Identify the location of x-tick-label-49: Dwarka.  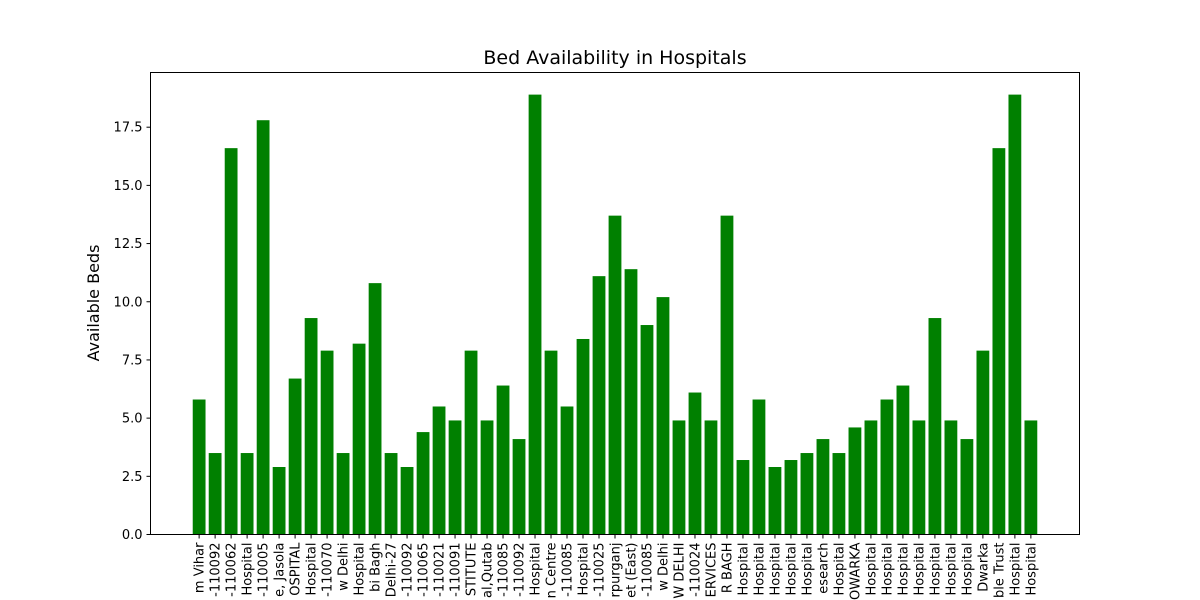
(983, 567).